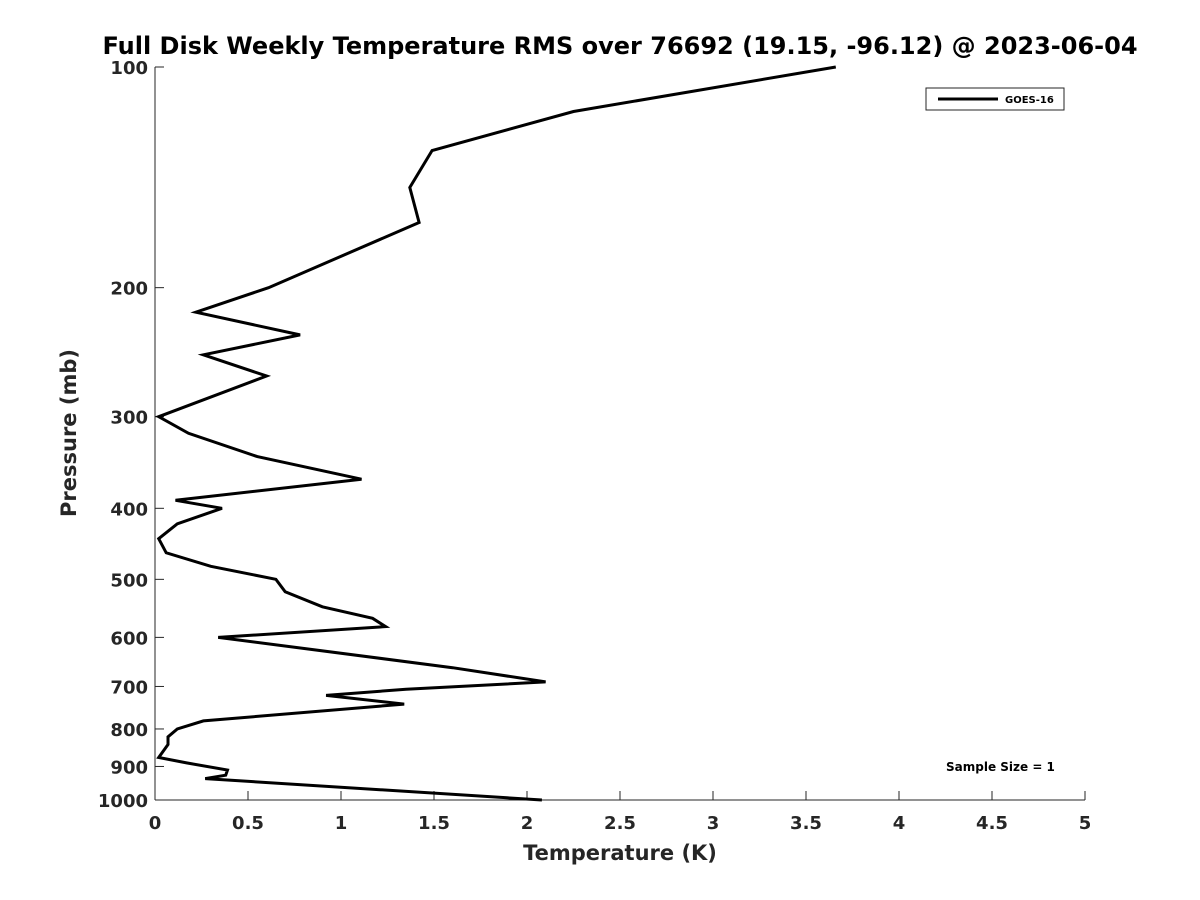 This screenshot has height=900, width=1200. Describe the element at coordinates (129, 580) in the screenshot. I see `y-tick-label: 500` at that location.